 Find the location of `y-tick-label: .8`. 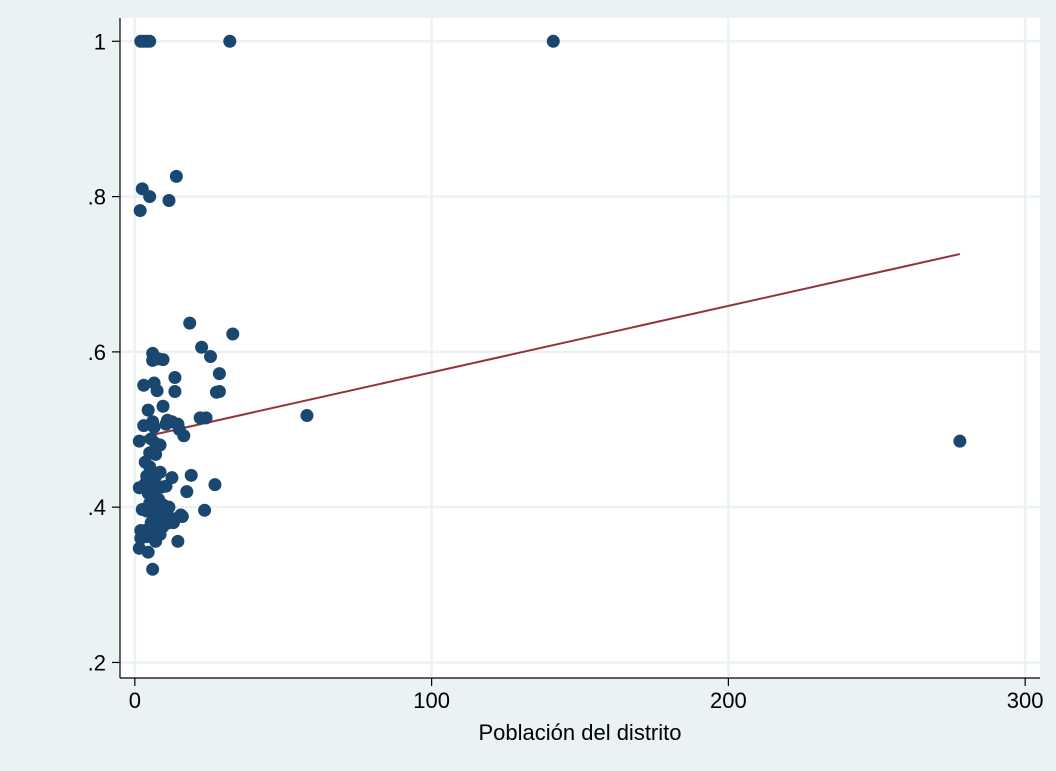

y-tick-label: .8 is located at coordinates (97, 197).